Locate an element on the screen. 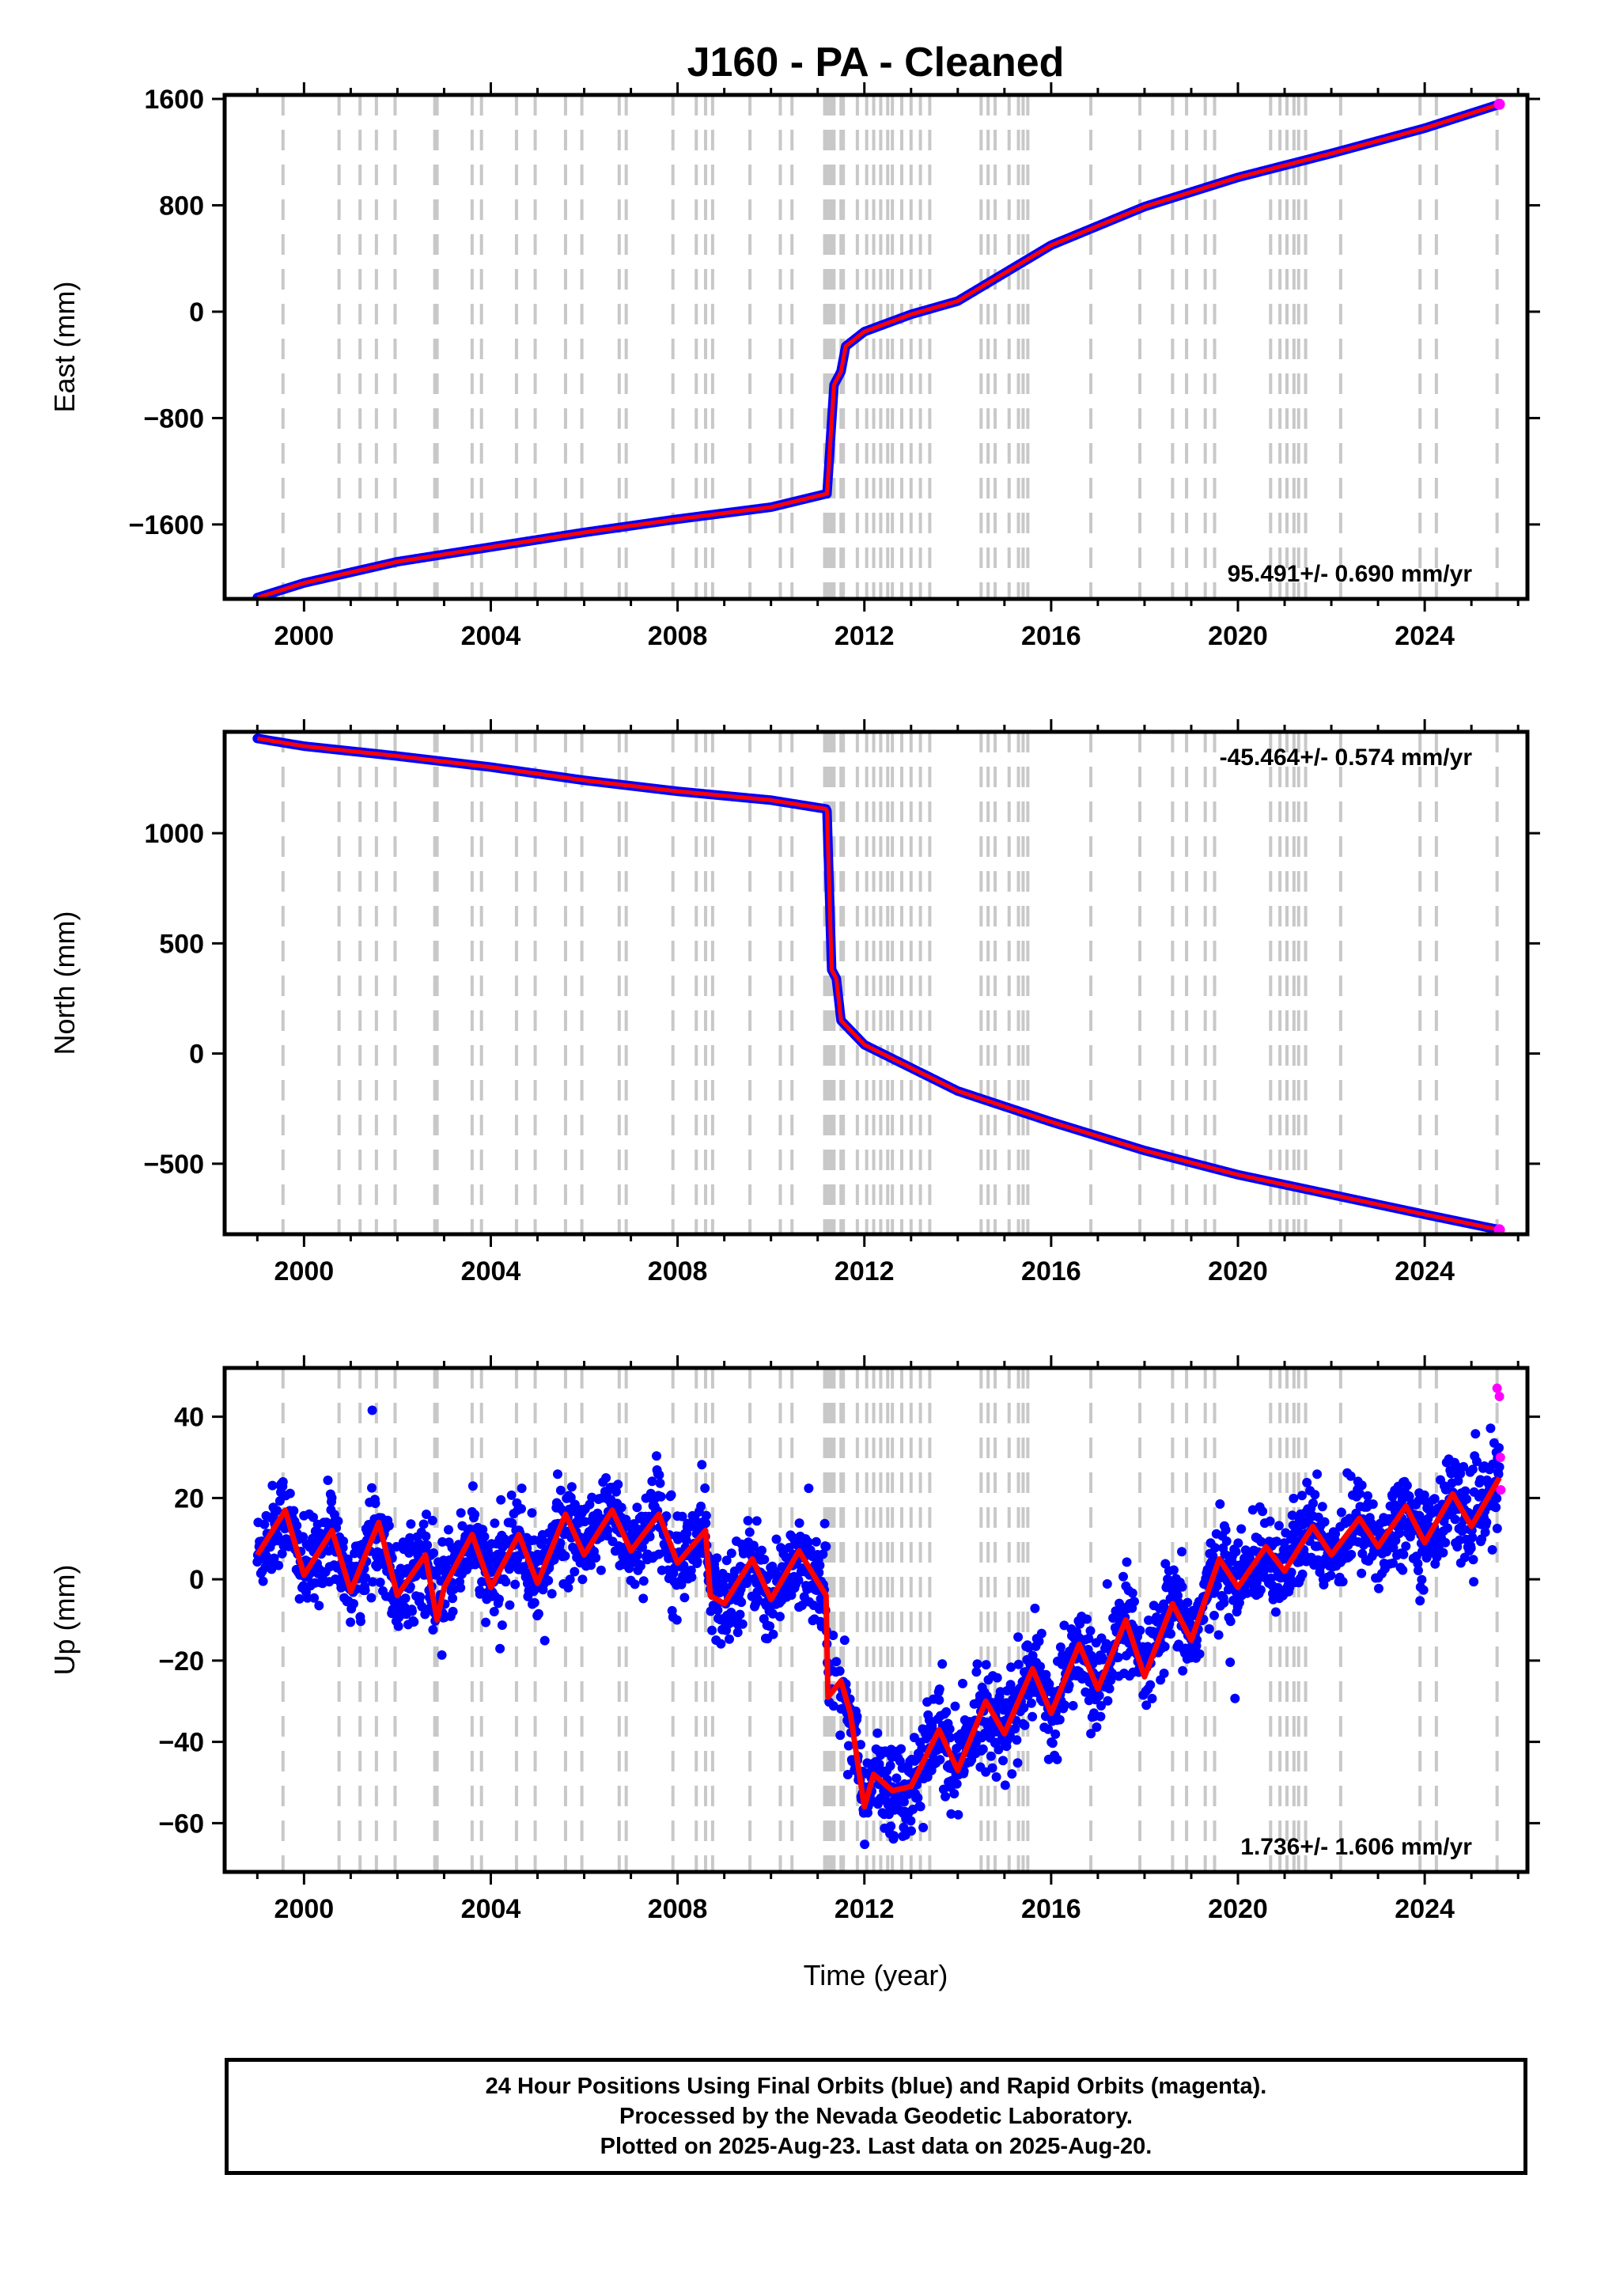  y-tick-label: 0 is located at coordinates (197, 1055).